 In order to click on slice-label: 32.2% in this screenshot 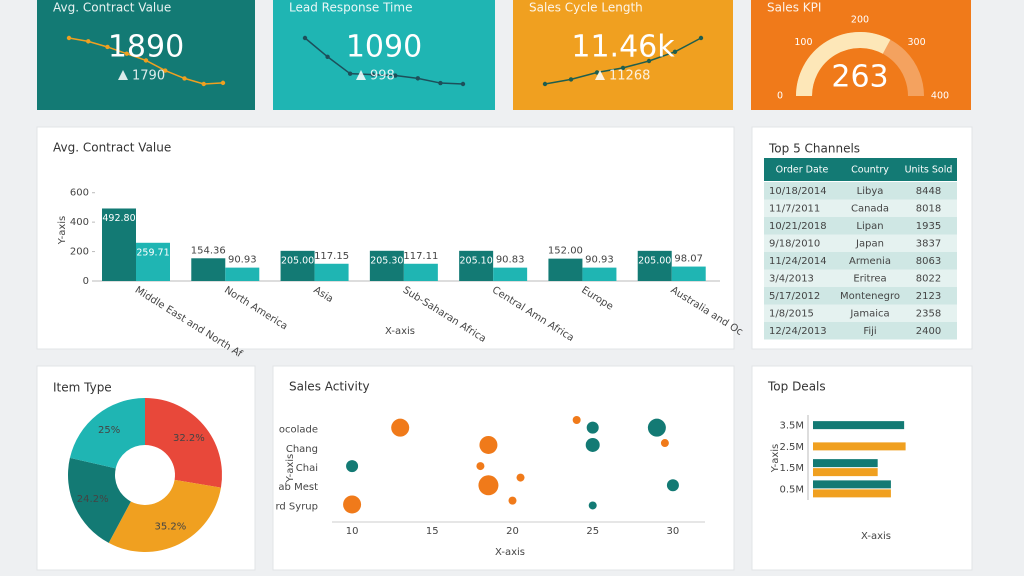, I will do `click(189, 438)`.